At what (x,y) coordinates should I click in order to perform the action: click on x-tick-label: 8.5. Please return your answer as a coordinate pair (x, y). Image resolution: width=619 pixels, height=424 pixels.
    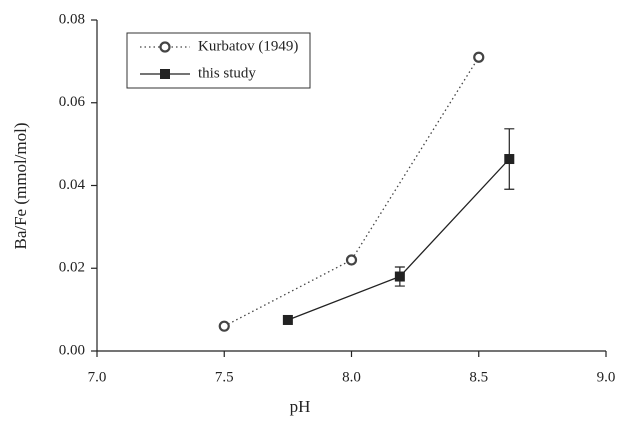
    Looking at the image, I should click on (478, 377).